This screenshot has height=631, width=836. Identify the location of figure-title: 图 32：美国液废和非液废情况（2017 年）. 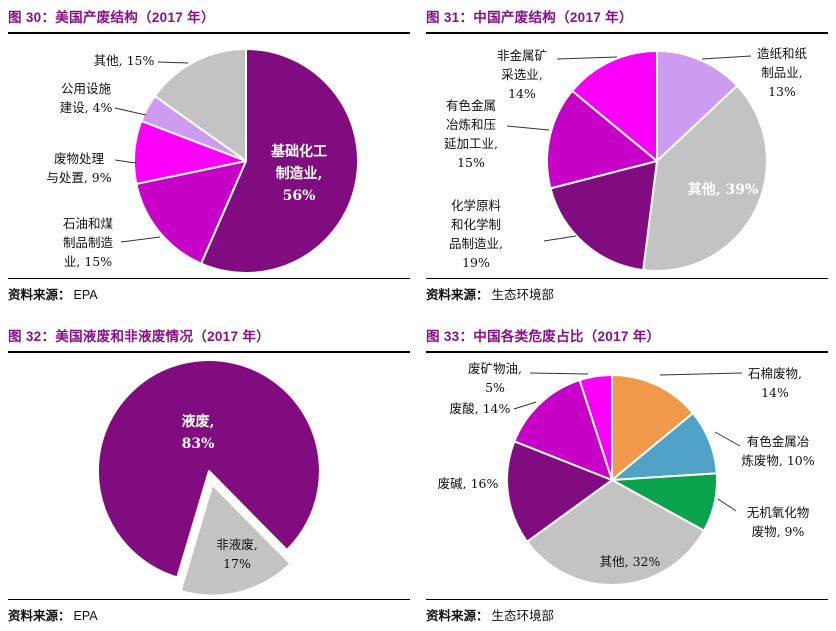
(139, 336).